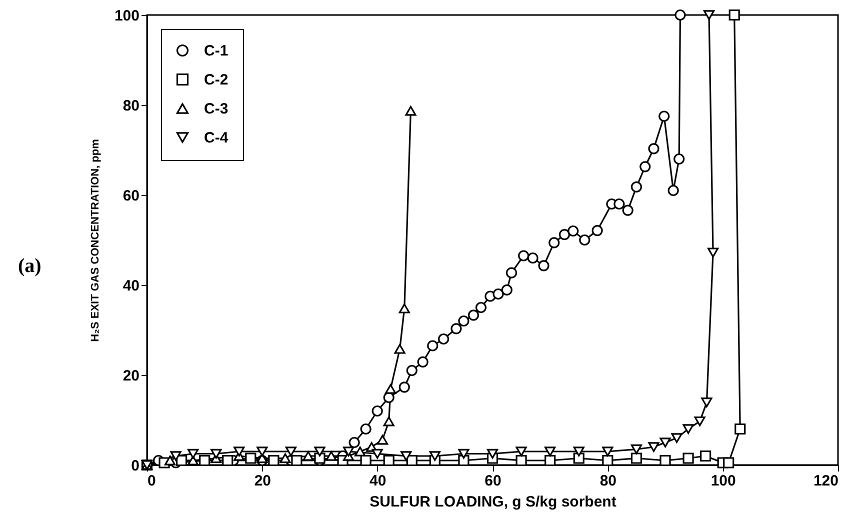 Image resolution: width=861 pixels, height=526 pixels. Describe the element at coordinates (131, 106) in the screenshot. I see `y-tick-label: 80` at that location.